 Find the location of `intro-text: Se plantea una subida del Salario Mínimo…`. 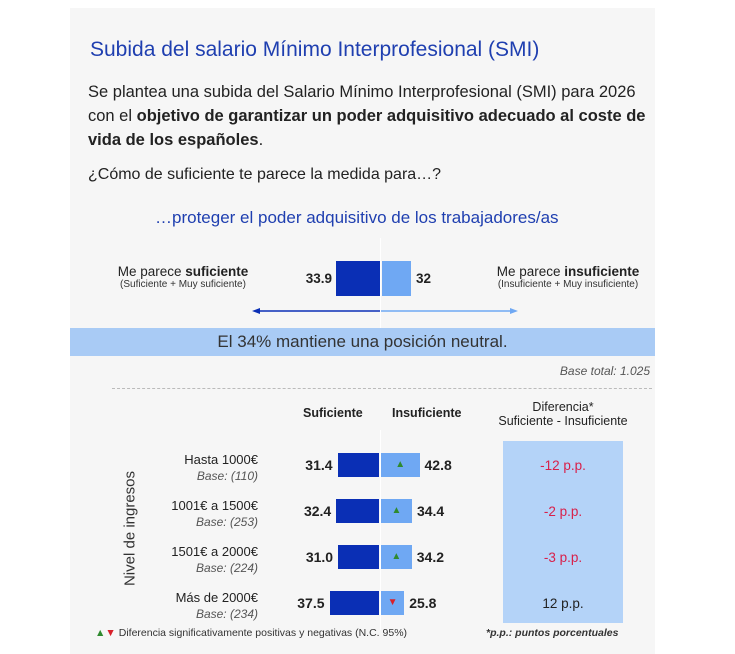

intro-text: Se plantea una subida del Salario Mínimo… is located at coordinates (368, 116).